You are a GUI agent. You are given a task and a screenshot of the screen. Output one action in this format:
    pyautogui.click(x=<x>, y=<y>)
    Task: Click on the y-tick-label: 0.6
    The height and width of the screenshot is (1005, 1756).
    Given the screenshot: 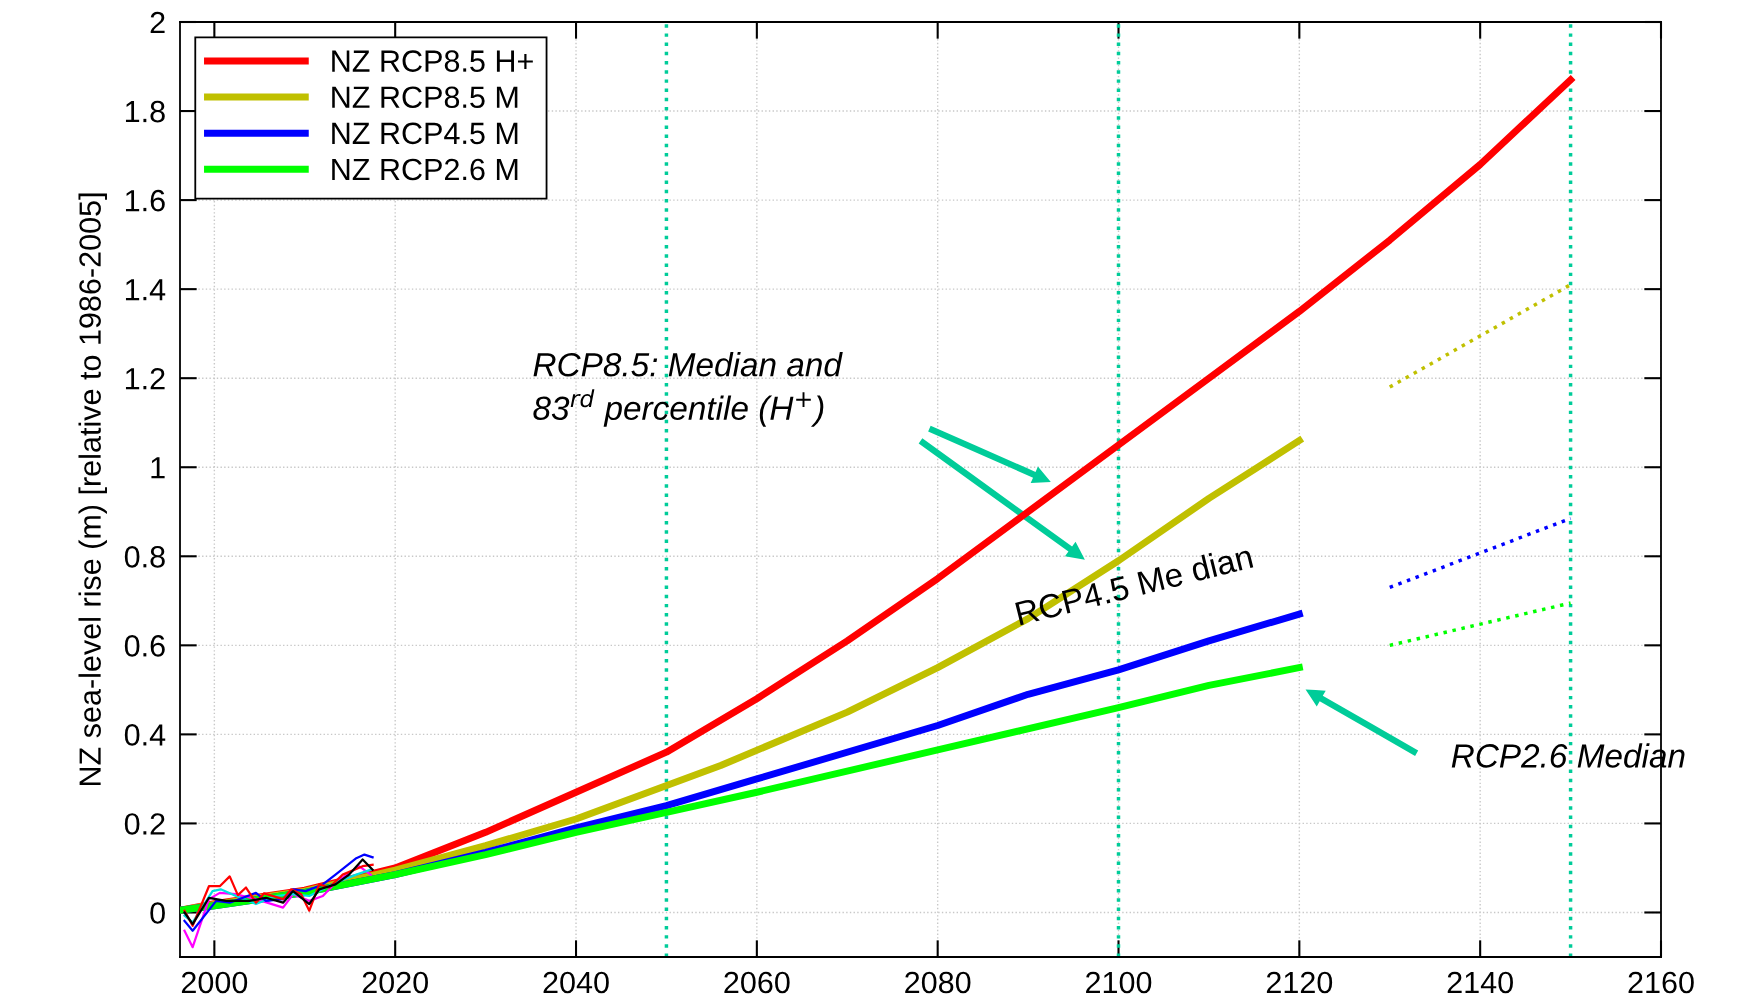 What is the action you would take?
    pyautogui.click(x=144, y=646)
    